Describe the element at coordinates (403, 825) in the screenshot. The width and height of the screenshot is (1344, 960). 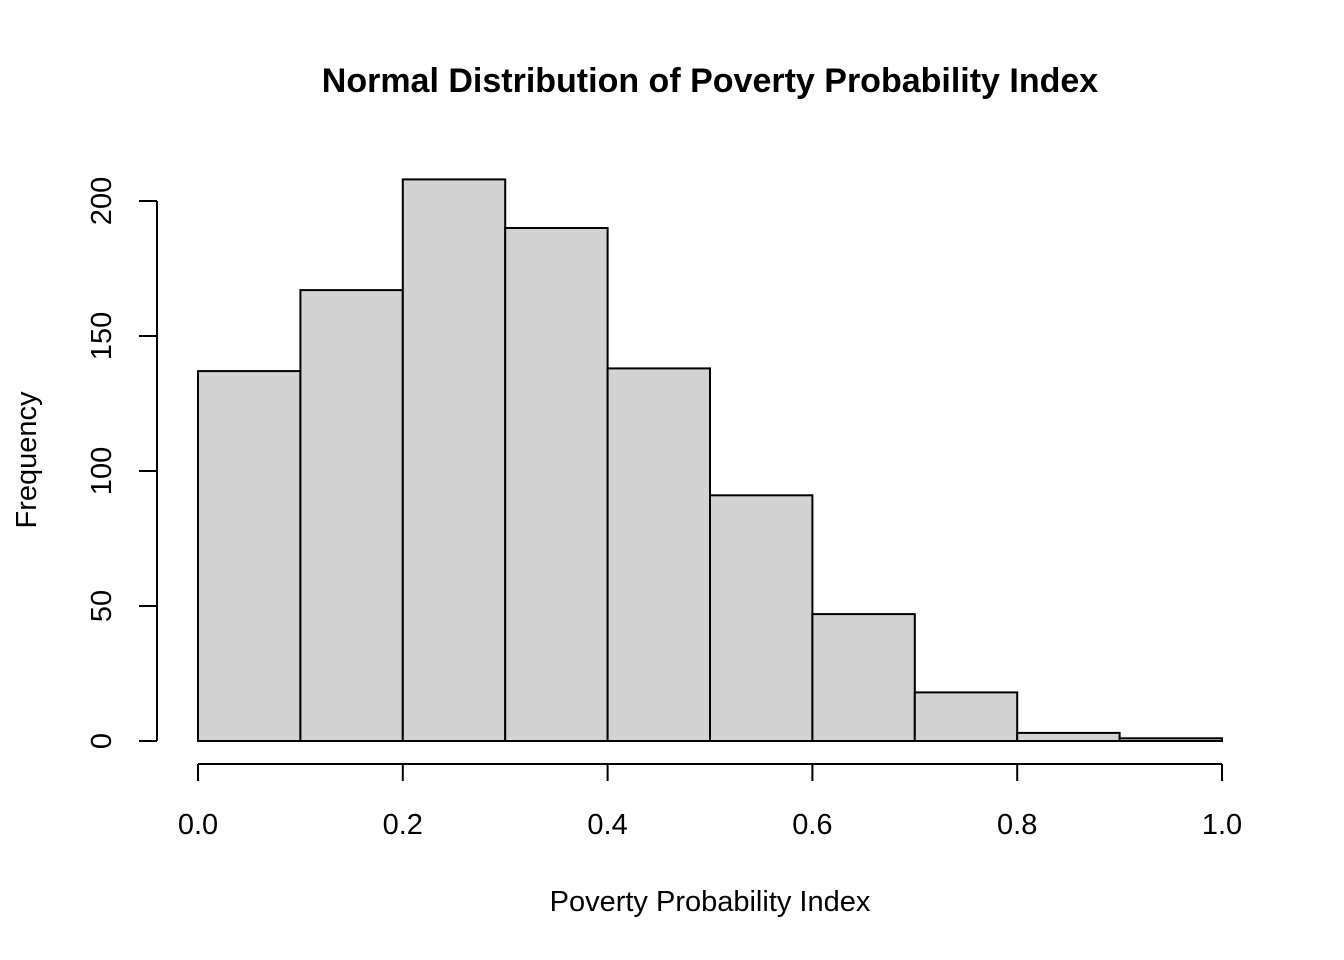
I see `x-tick-label: 0.2` at that location.